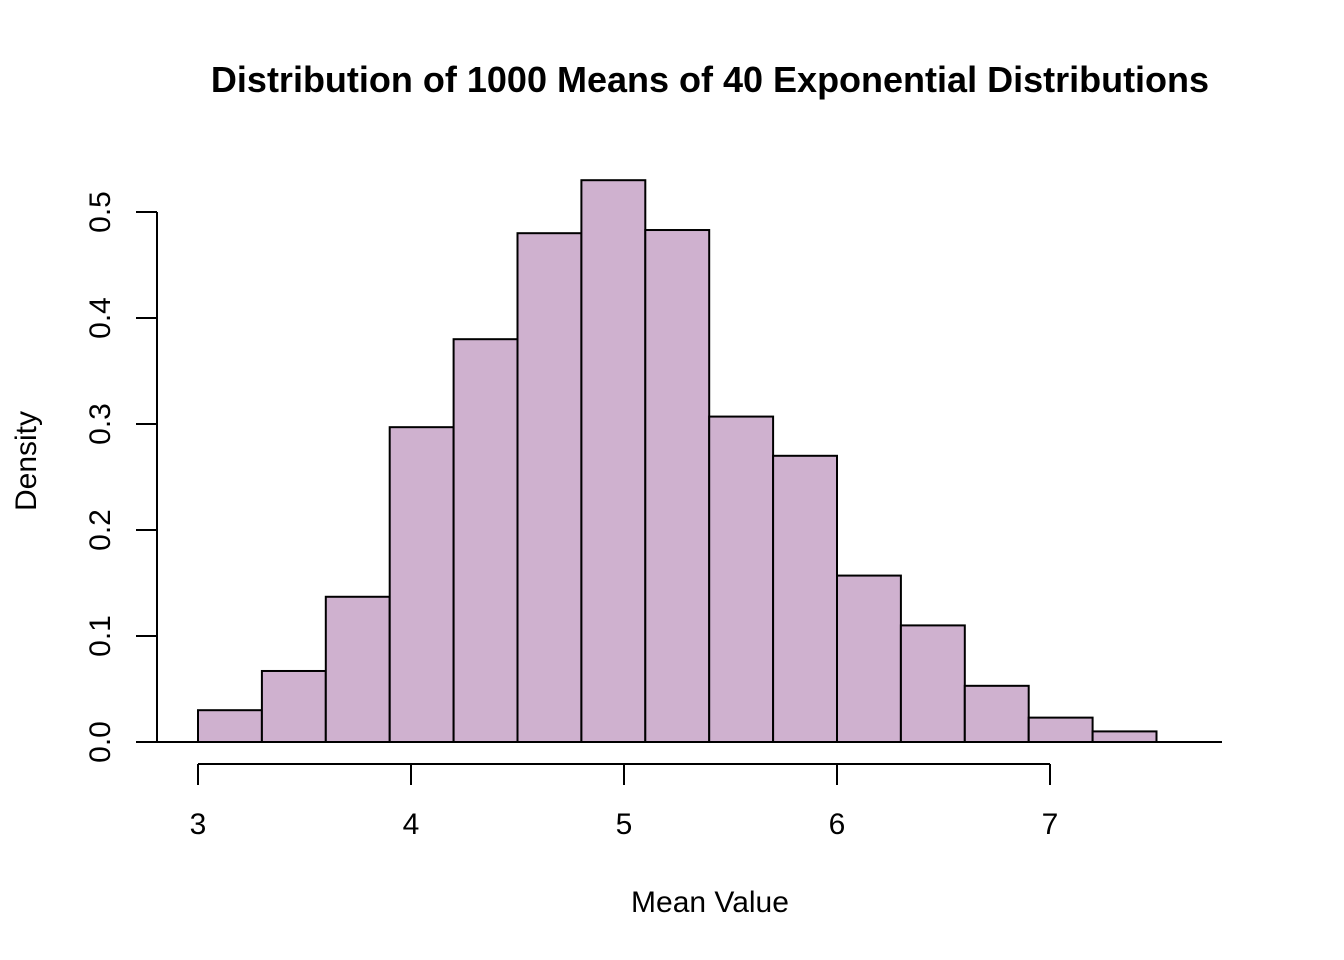 The image size is (1344, 960). I want to click on y-axis: 0.0 0.1 0.2 0.3 0.4 0.5, so click(121, 477).